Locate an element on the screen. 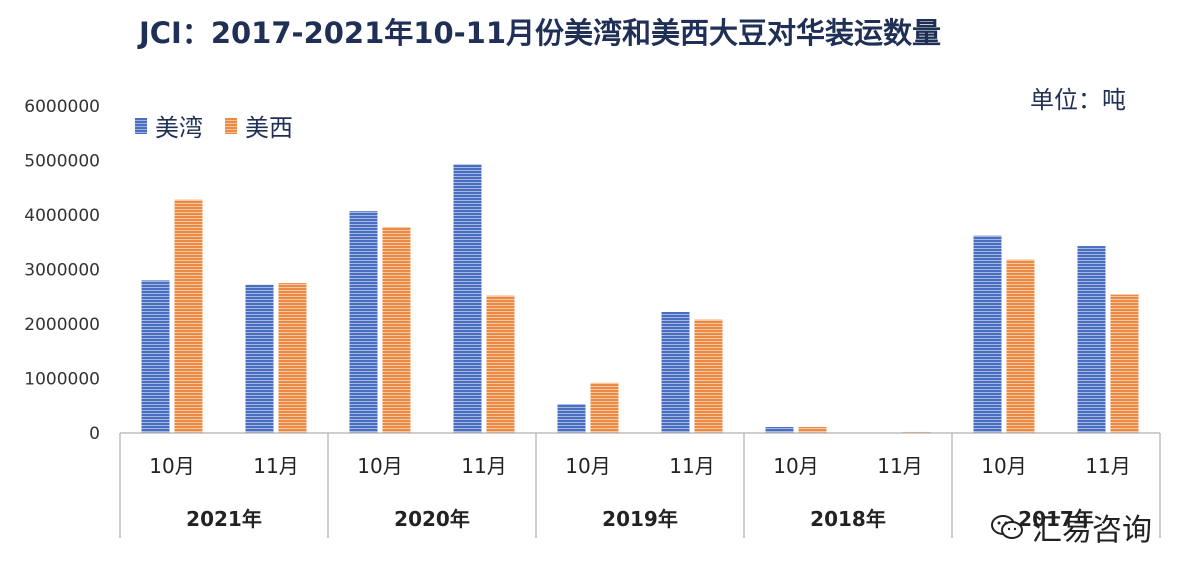 The width and height of the screenshot is (1190, 580). unit-label: 单位：吨 is located at coordinates (1078, 100).